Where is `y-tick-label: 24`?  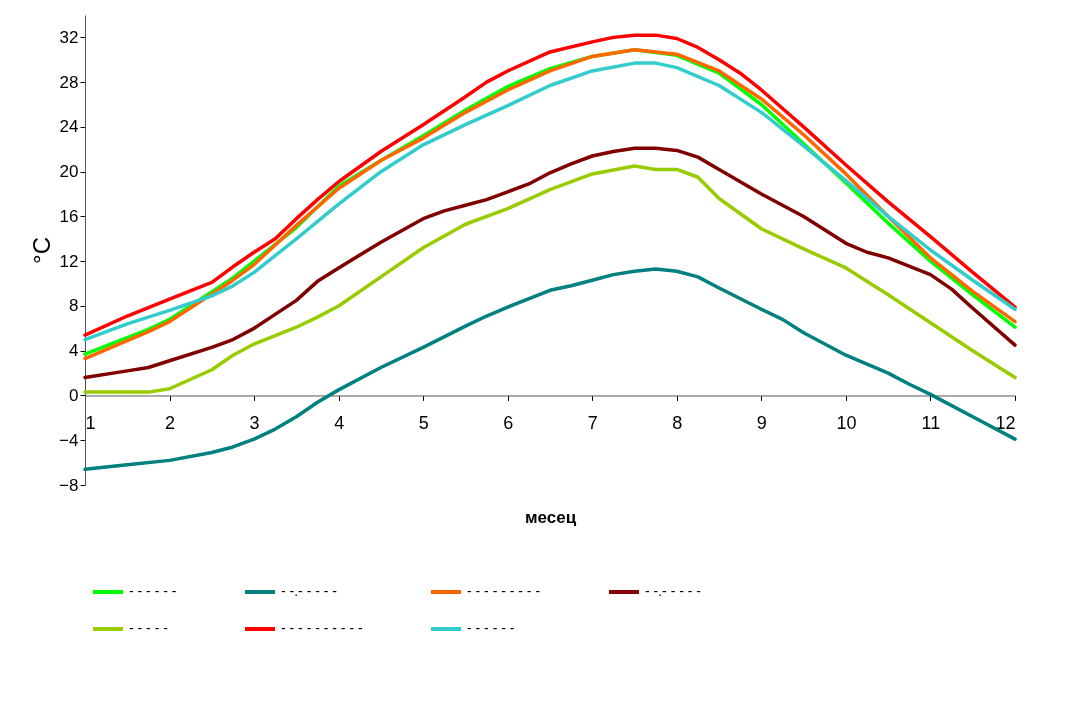 y-tick-label: 24 is located at coordinates (69, 127).